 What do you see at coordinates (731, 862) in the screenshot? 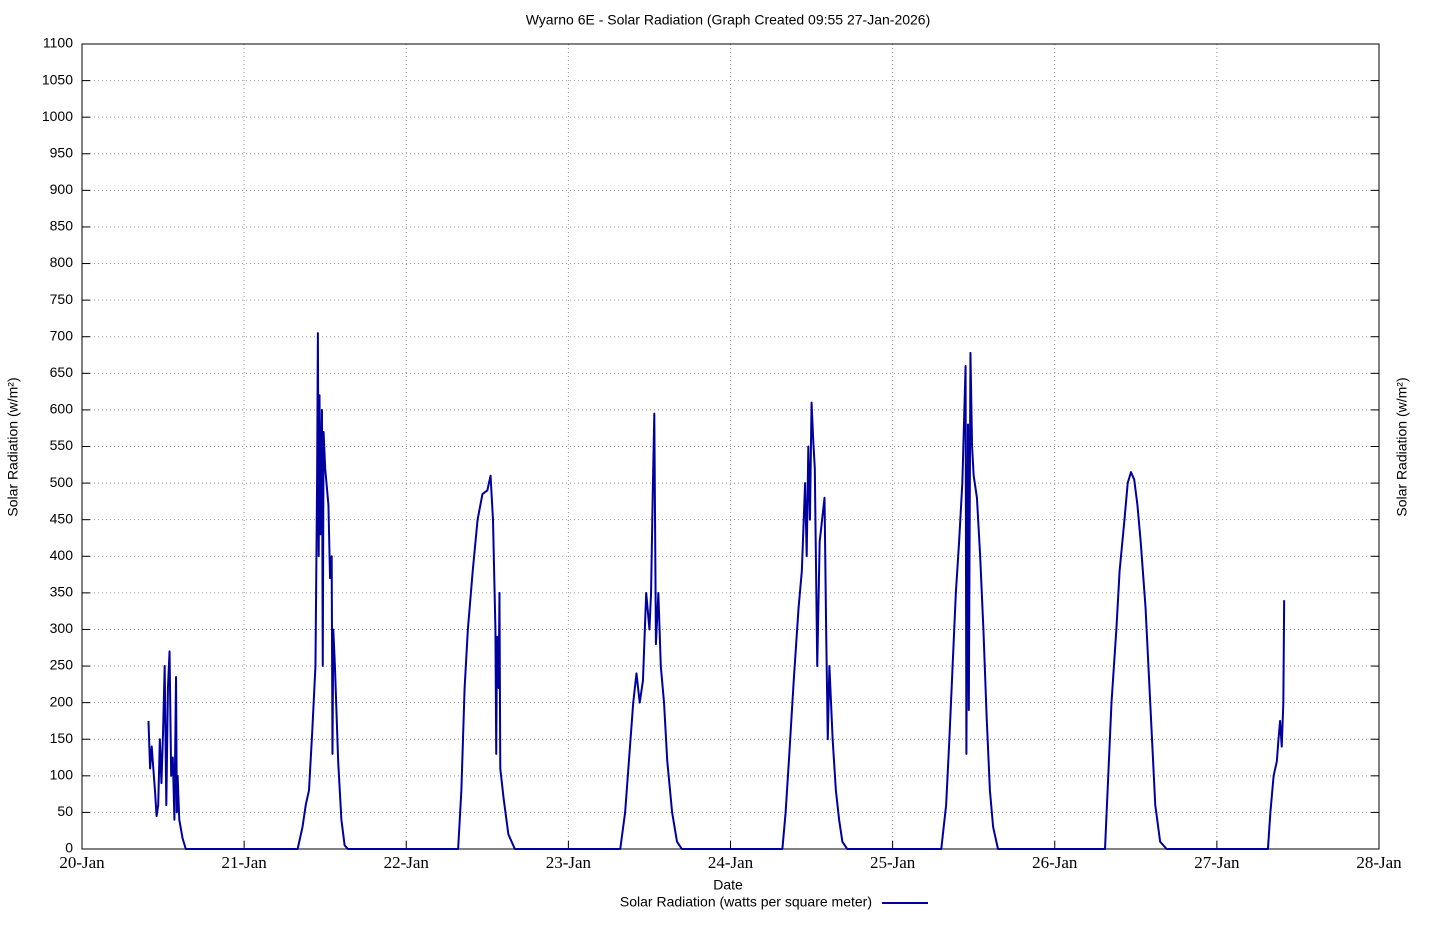
I see `x-tick-label: 24-Jan` at bounding box center [731, 862].